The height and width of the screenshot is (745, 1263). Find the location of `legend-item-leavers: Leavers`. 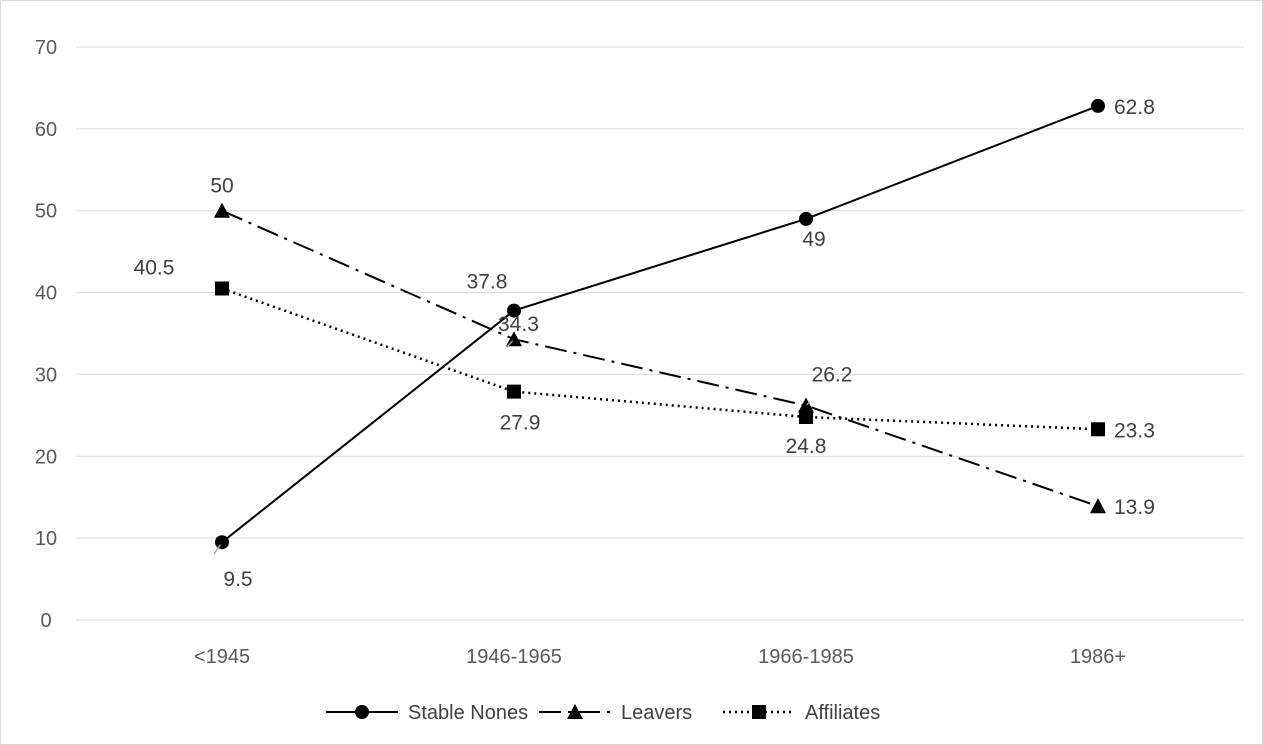

legend-item-leavers: Leavers is located at coordinates (615, 713).